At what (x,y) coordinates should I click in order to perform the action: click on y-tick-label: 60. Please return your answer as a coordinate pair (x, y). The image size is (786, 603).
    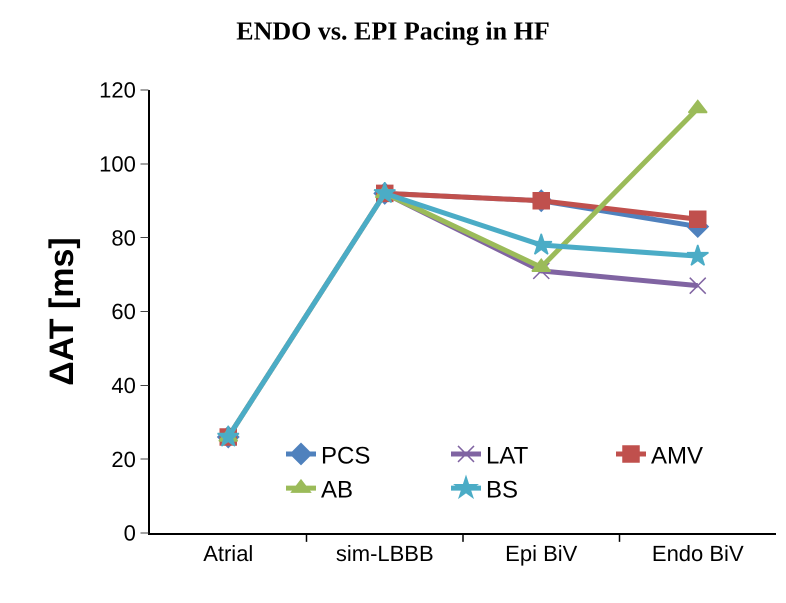
    Looking at the image, I should click on (123, 311).